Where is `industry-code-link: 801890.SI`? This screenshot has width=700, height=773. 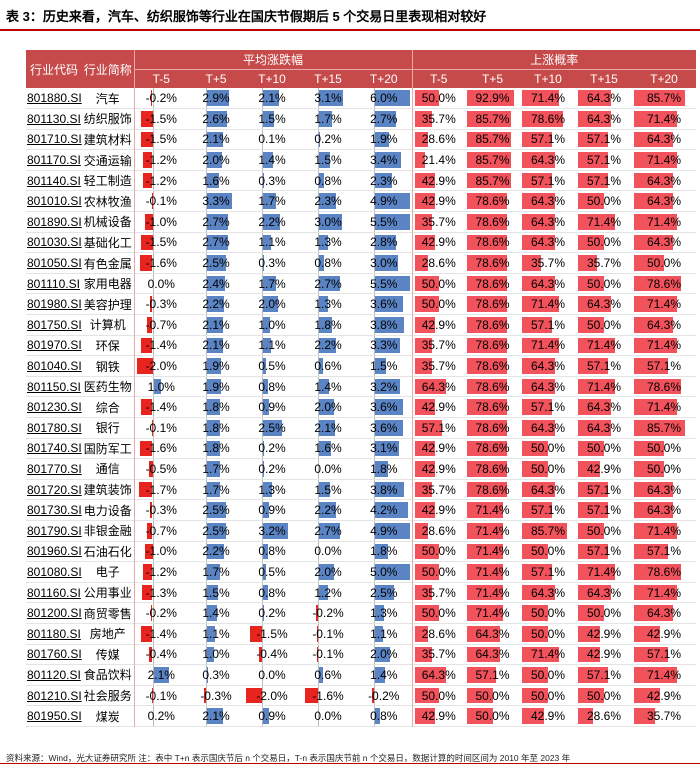
industry-code-link: 801890.SI is located at coordinates (54, 221).